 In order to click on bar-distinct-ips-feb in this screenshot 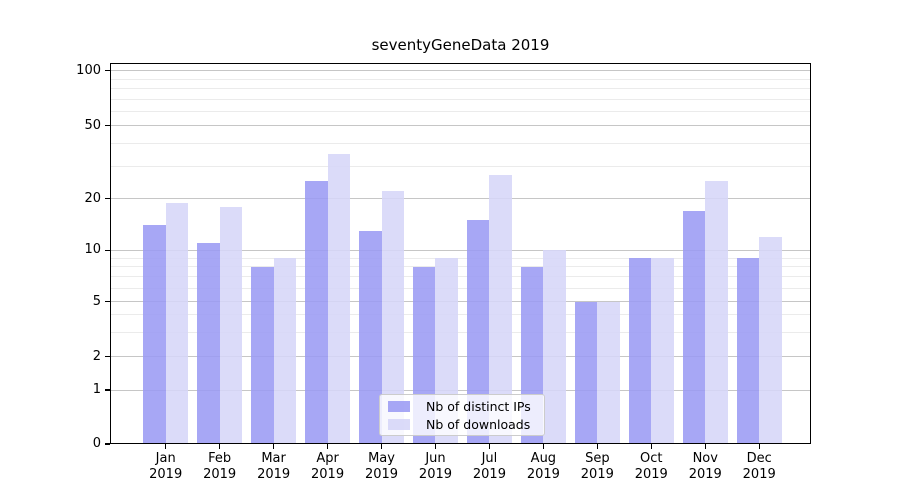, I will do `click(208, 343)`.